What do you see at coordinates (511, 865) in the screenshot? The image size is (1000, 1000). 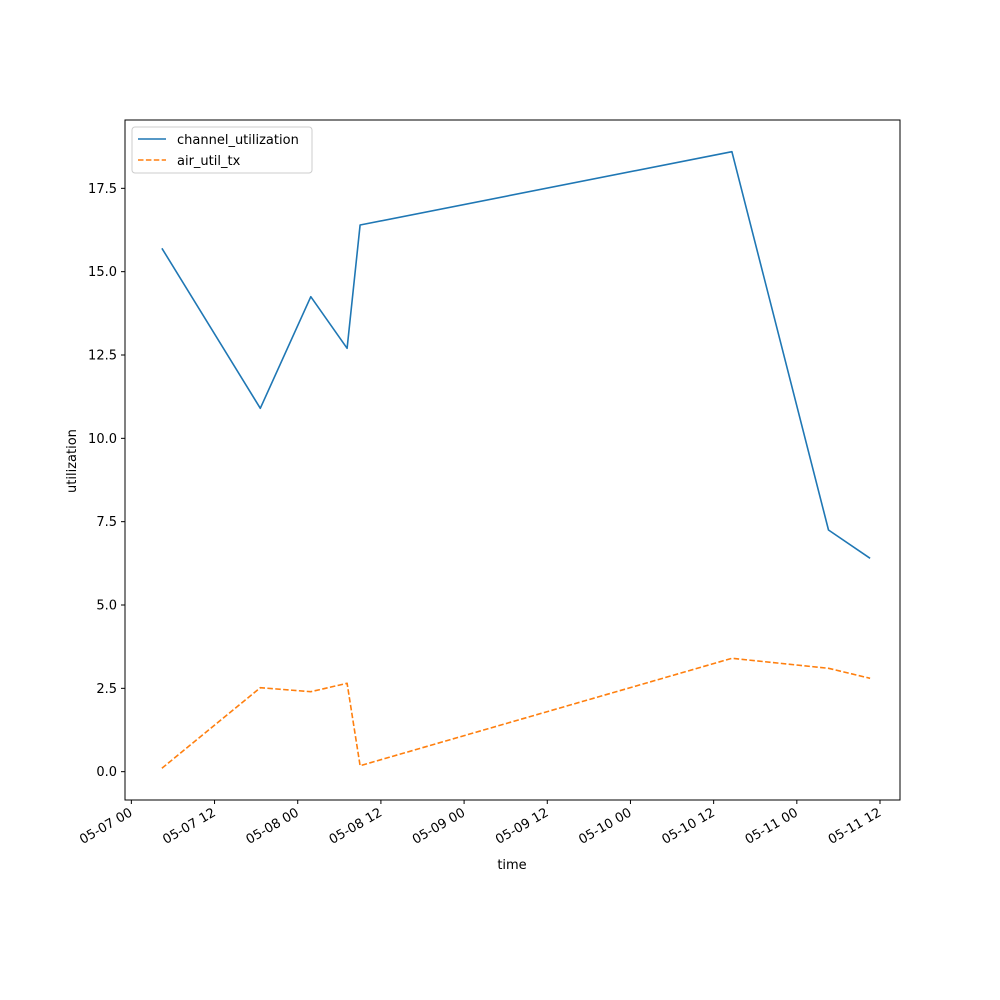 I see `x-axis-label: time` at bounding box center [511, 865].